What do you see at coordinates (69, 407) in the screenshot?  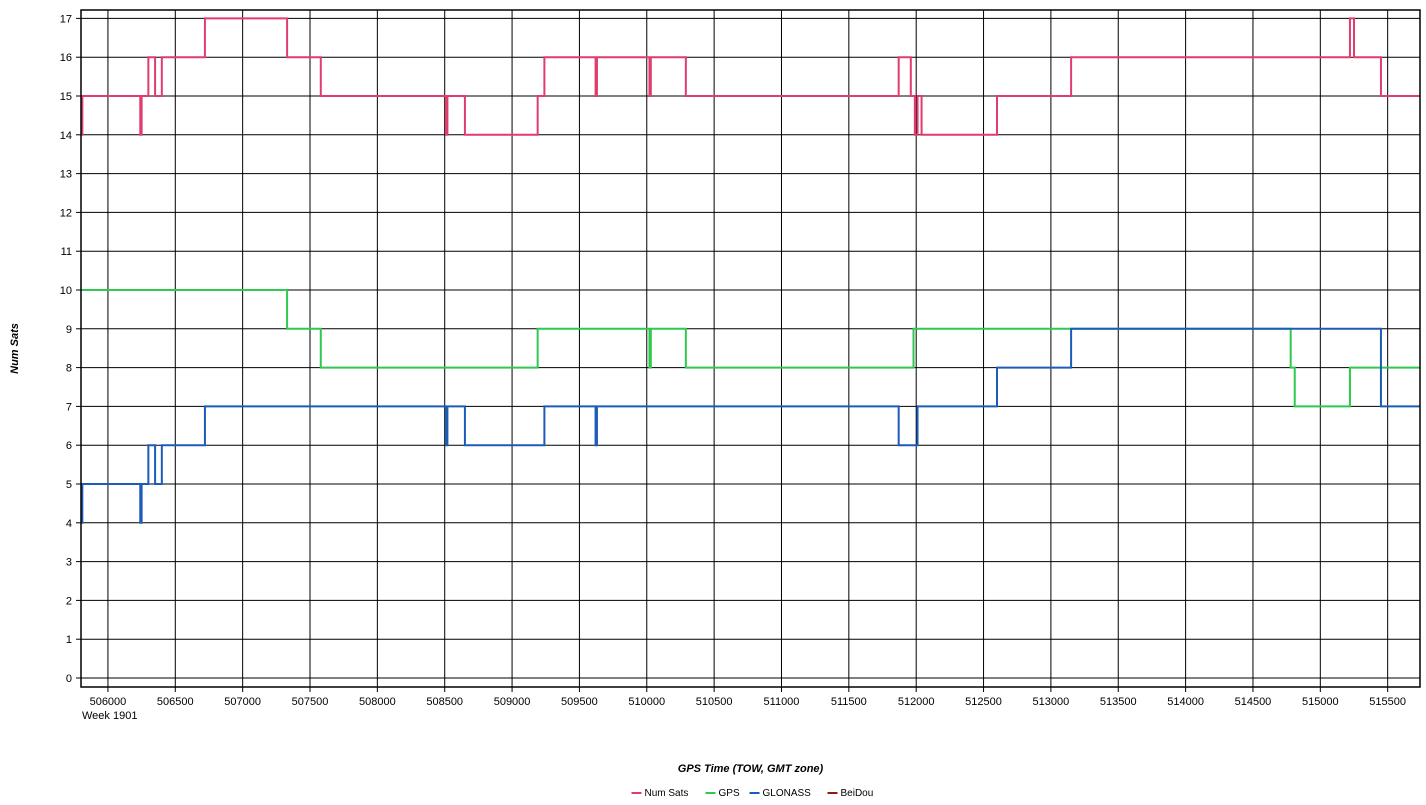 I see `y-tick-label: 7` at bounding box center [69, 407].